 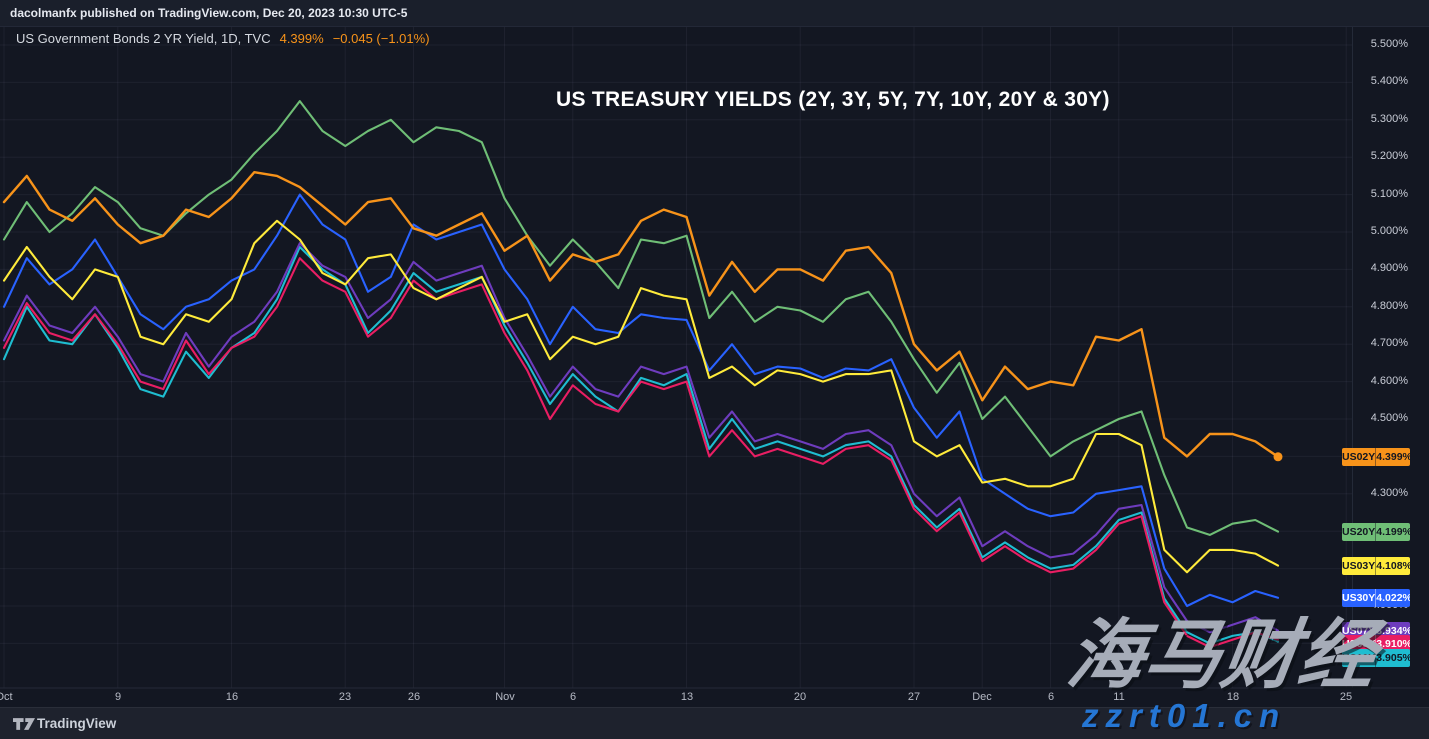 I want to click on price-badge-US30Y: US30Y 4.022%, so click(x=1376, y=598).